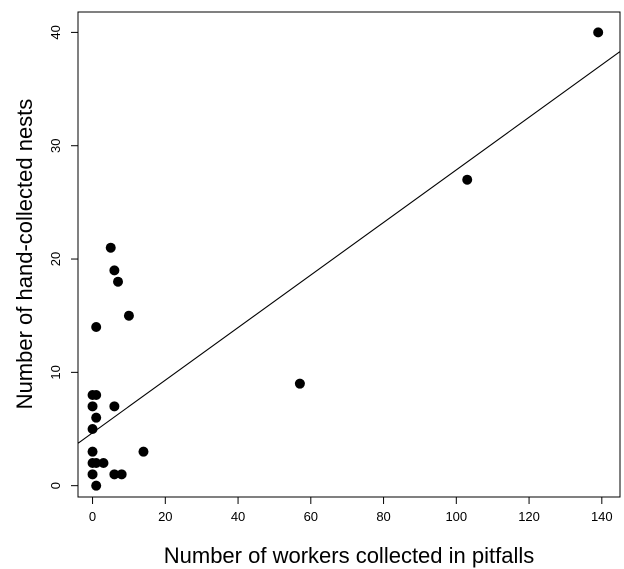 This screenshot has height=569, width=624. What do you see at coordinates (456, 516) in the screenshot?
I see `x-tick-label: 100` at bounding box center [456, 516].